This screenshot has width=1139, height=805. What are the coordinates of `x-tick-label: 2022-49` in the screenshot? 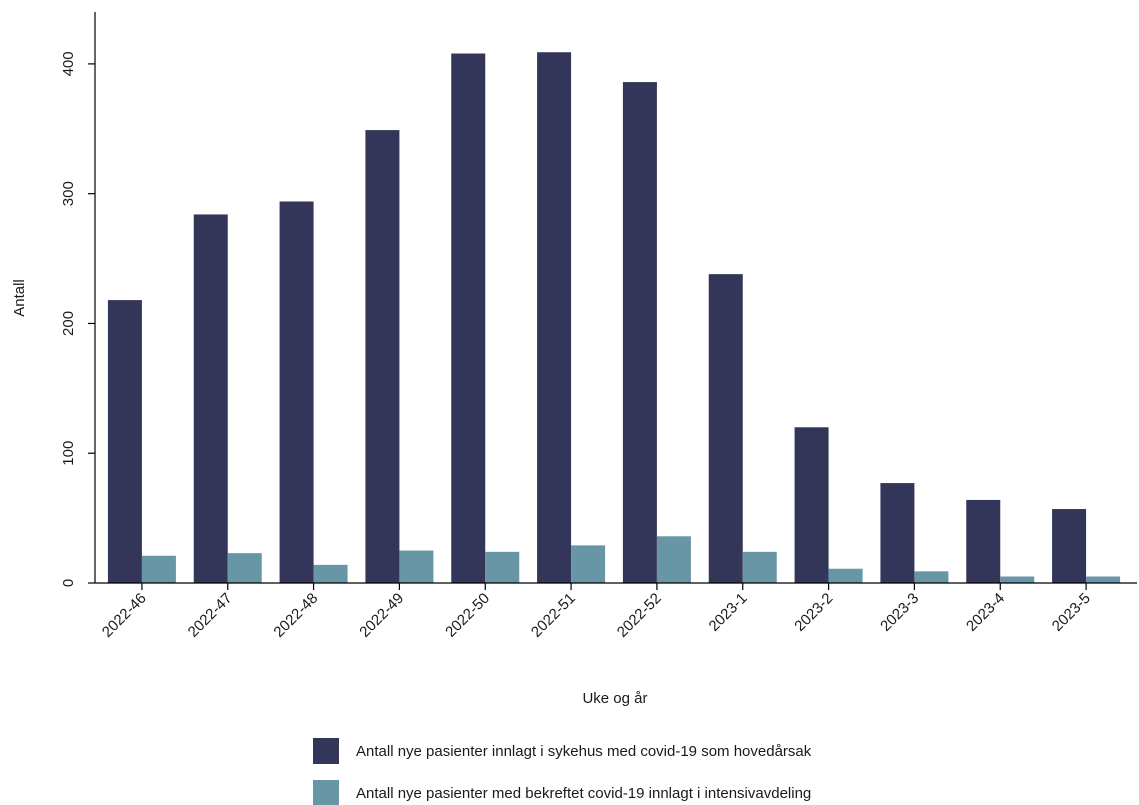 It's located at (381, 615).